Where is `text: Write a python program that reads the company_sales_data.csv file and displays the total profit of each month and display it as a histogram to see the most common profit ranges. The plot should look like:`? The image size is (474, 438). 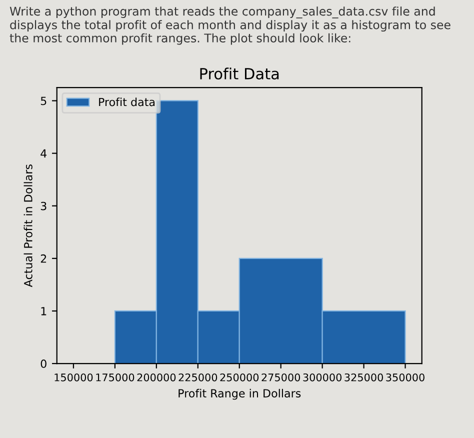
text: Write a python program that reads the company_sales_data.csv file and displays the total profit of each month and display it as a histogram to see the most common profit ranges. The plot should look like: is located at coordinates (230, 25).